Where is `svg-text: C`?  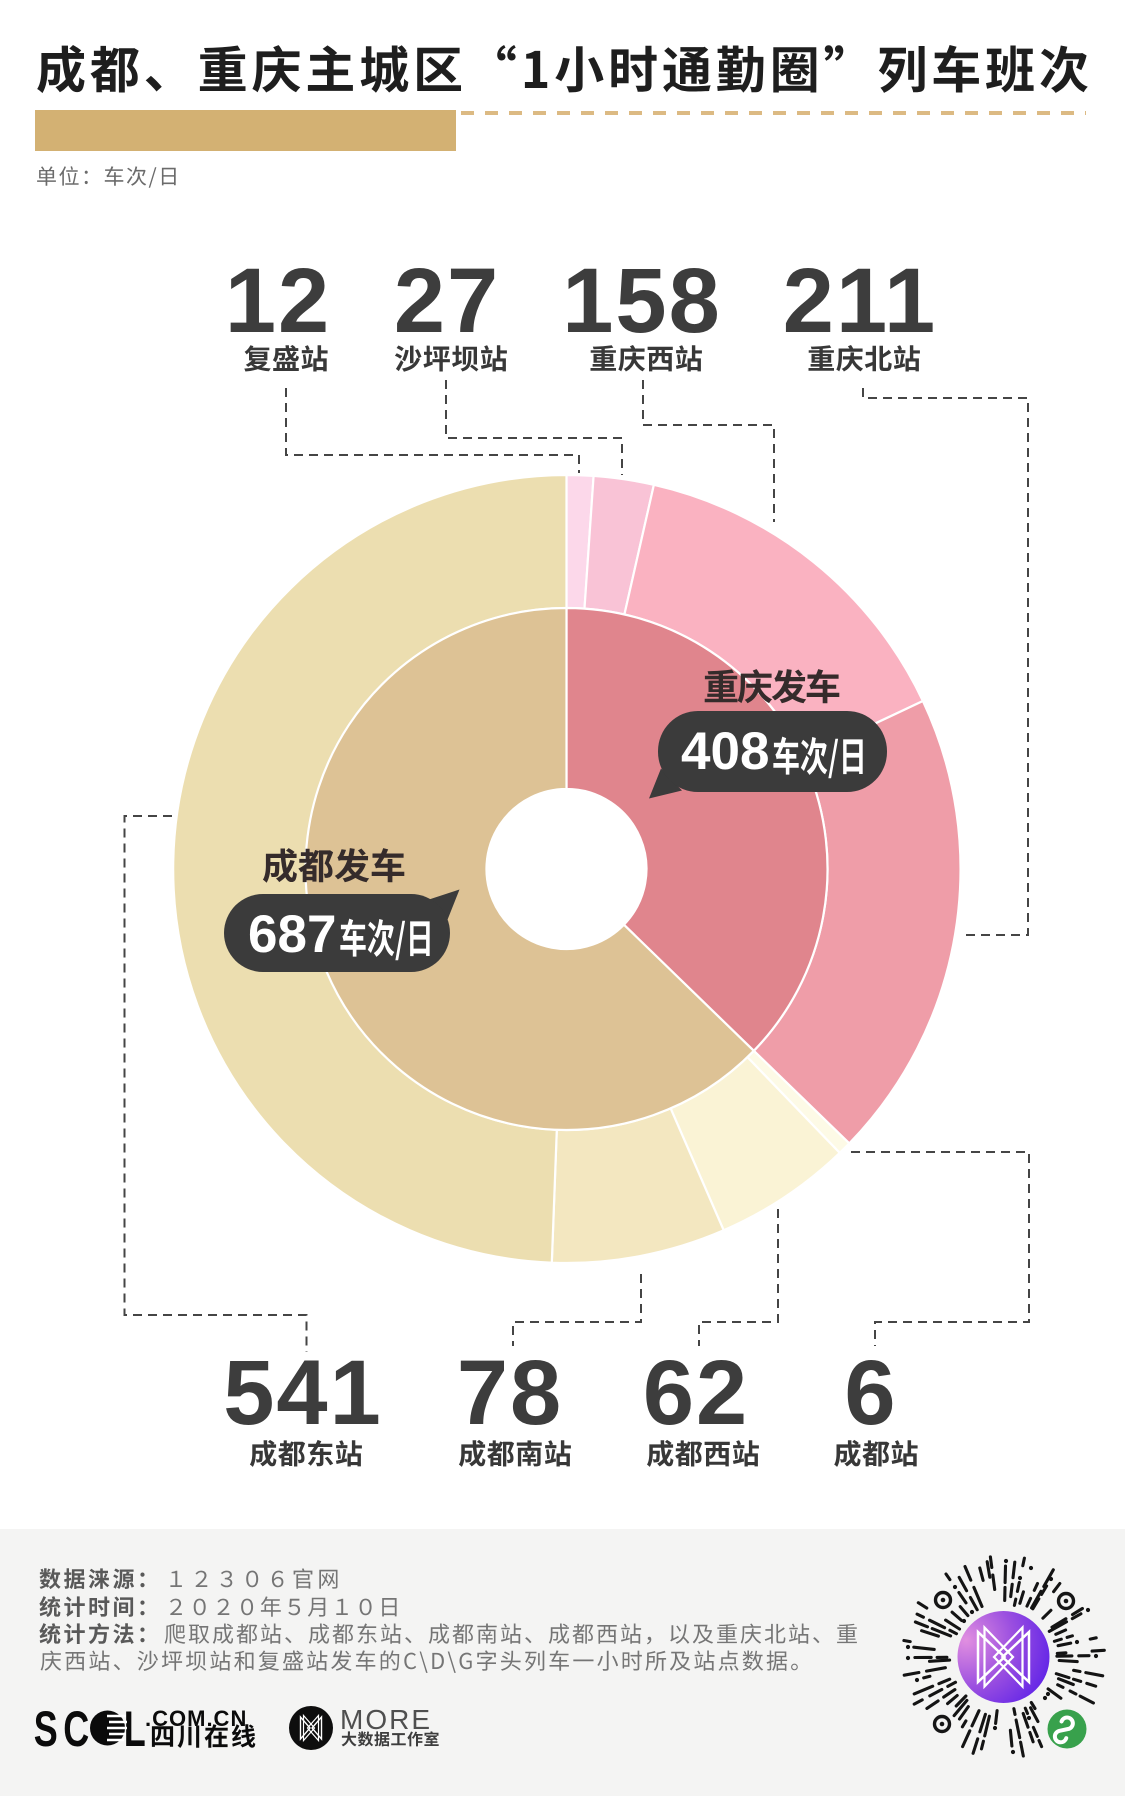 svg-text: C is located at coordinates (76, 1728).